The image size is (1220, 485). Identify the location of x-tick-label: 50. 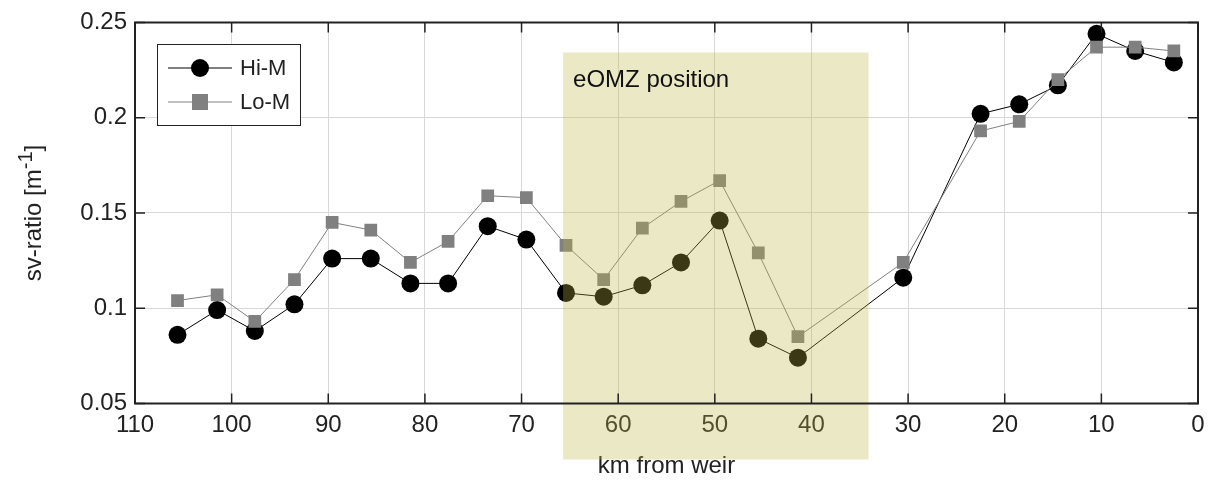
(715, 424).